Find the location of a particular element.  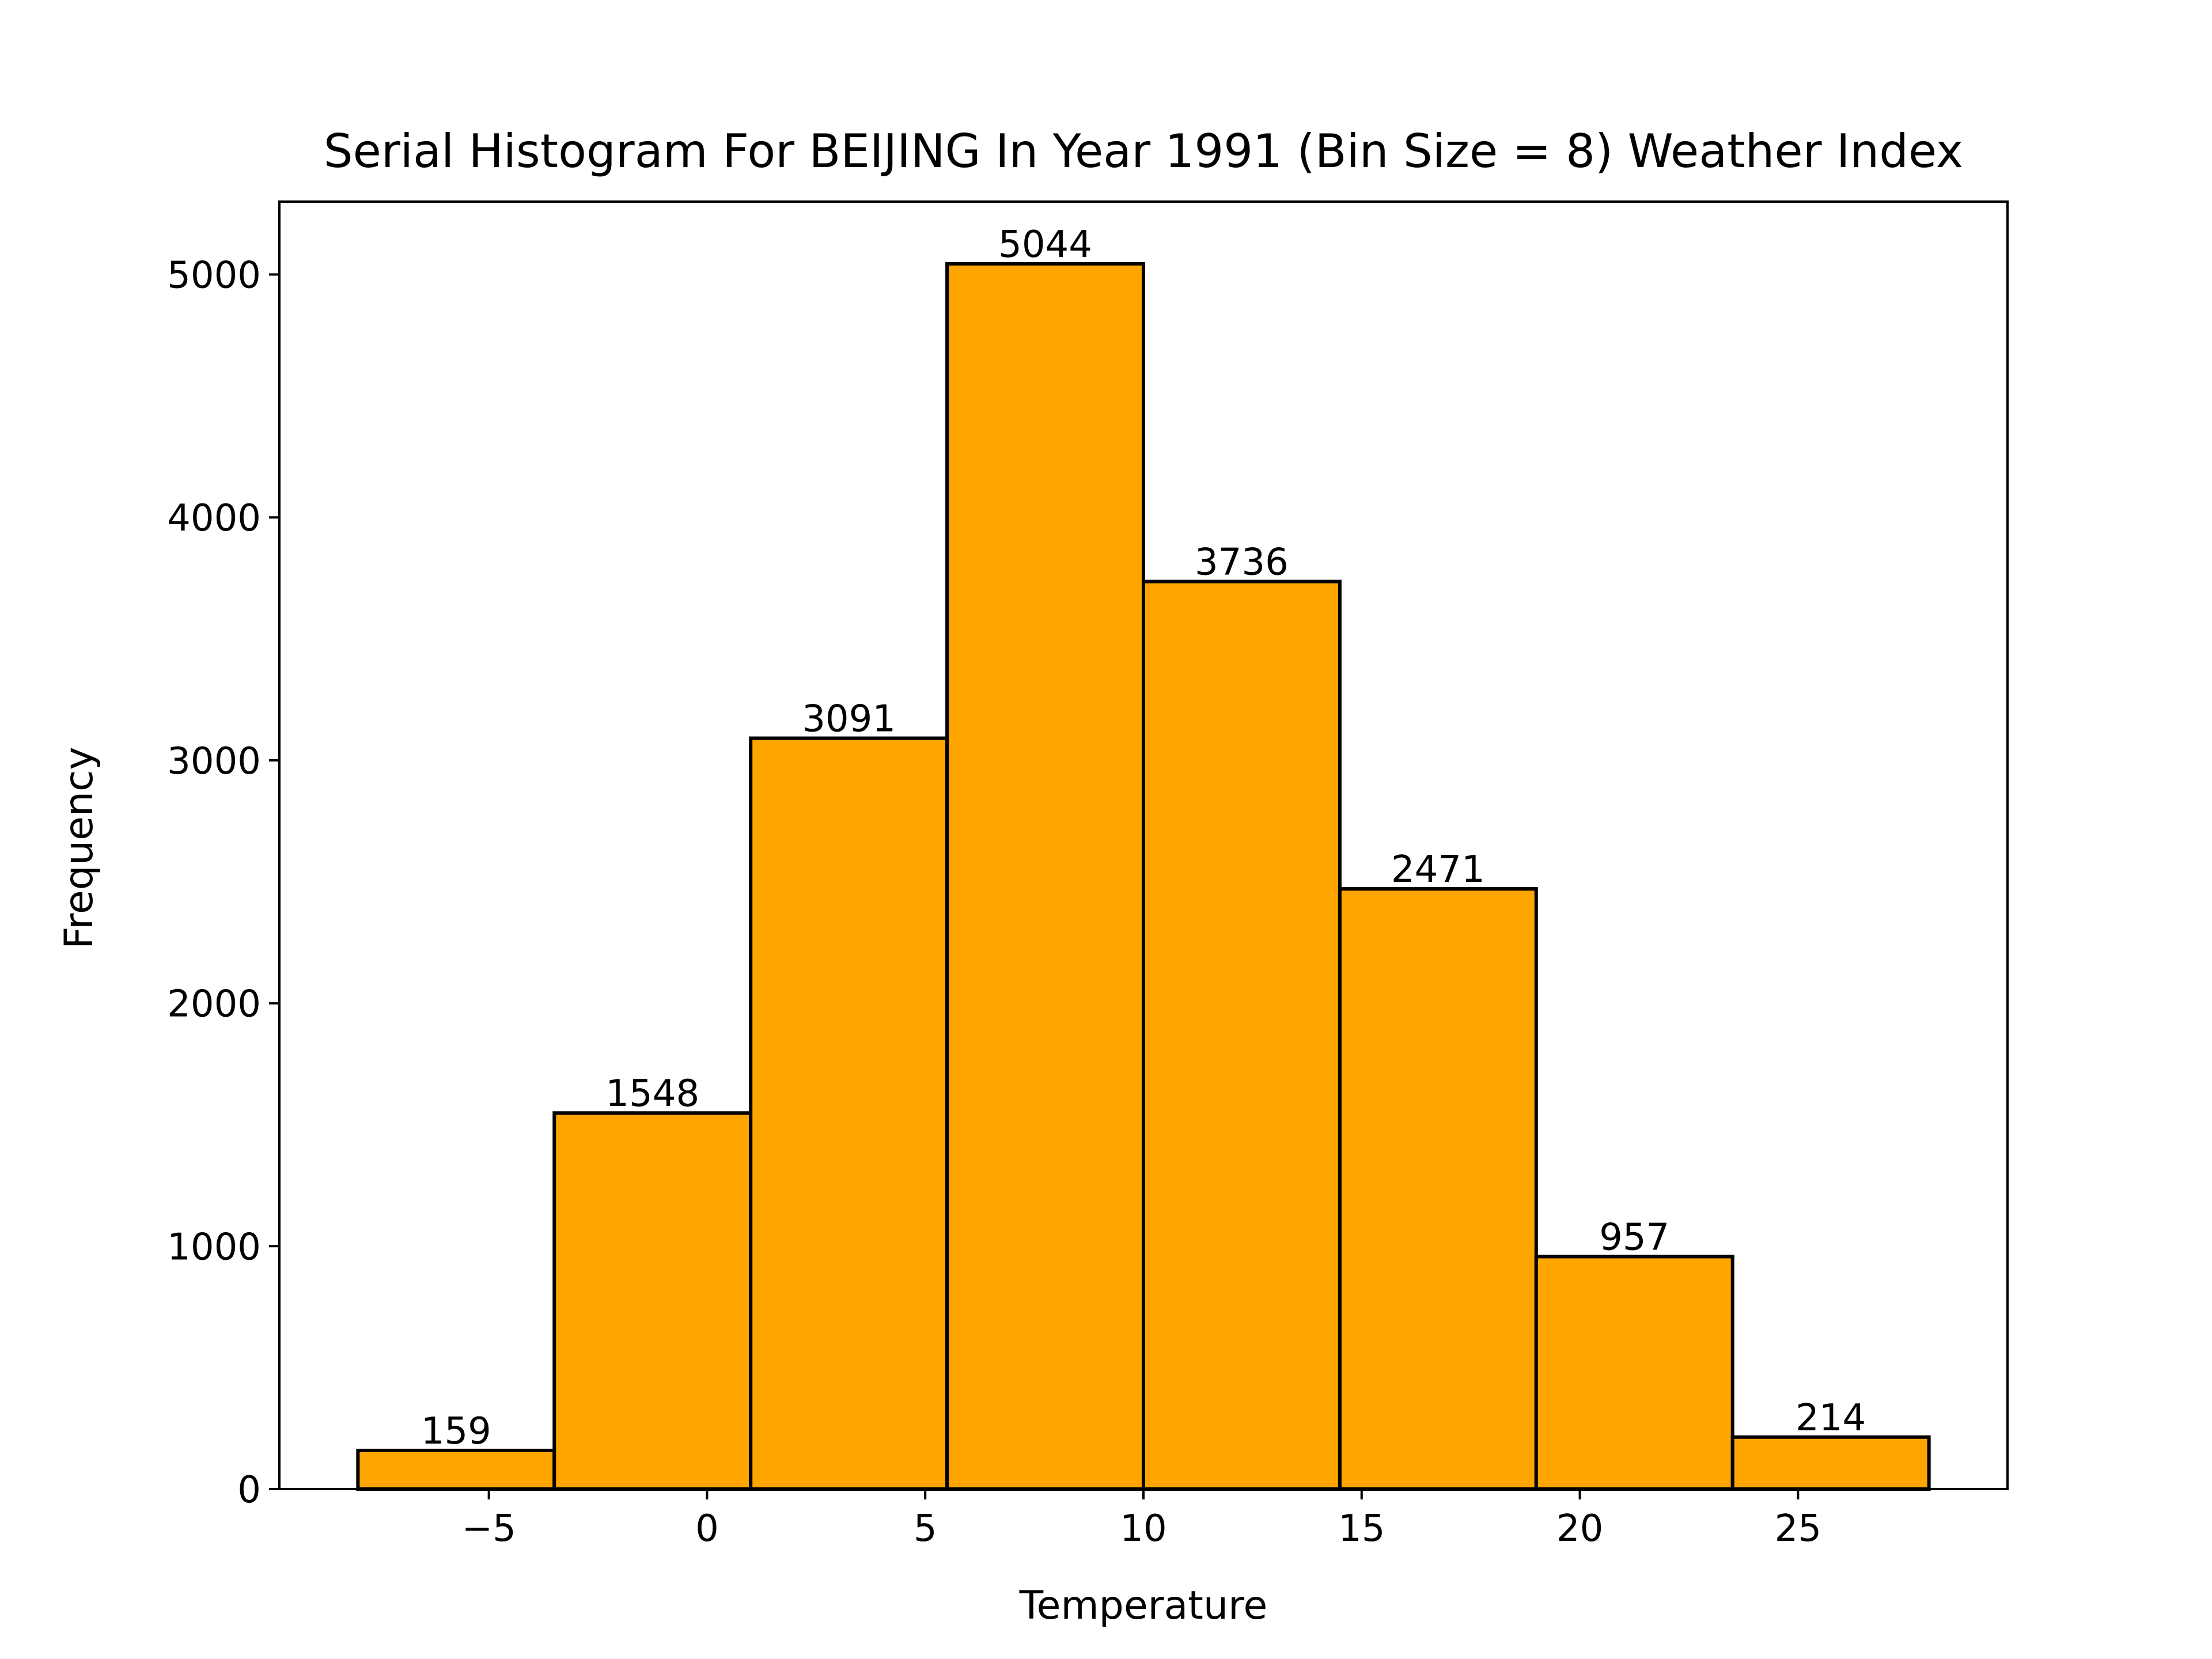

x-tick-label: 10 is located at coordinates (1143, 1529).